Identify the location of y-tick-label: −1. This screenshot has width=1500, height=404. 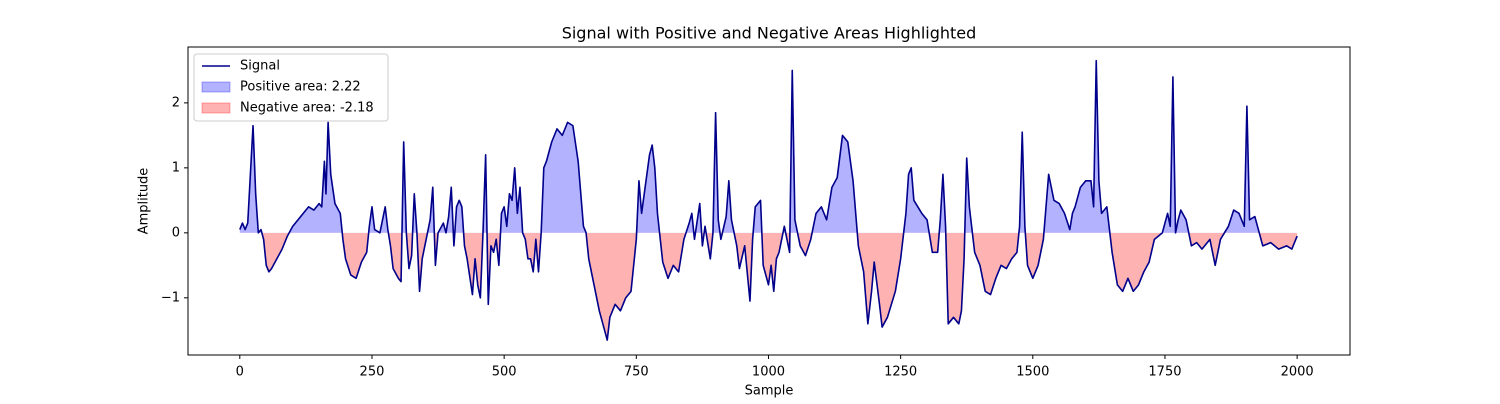
(170, 297).